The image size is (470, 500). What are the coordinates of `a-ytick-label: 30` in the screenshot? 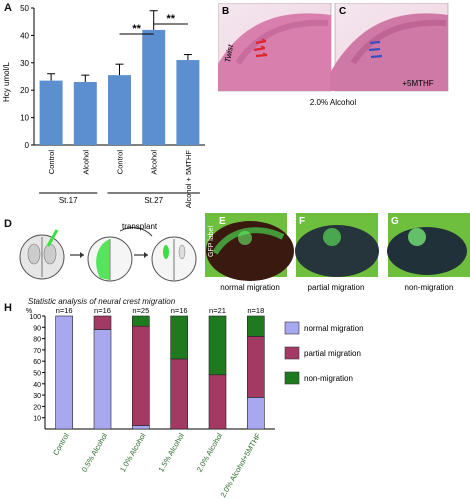 It's located at (24, 63).